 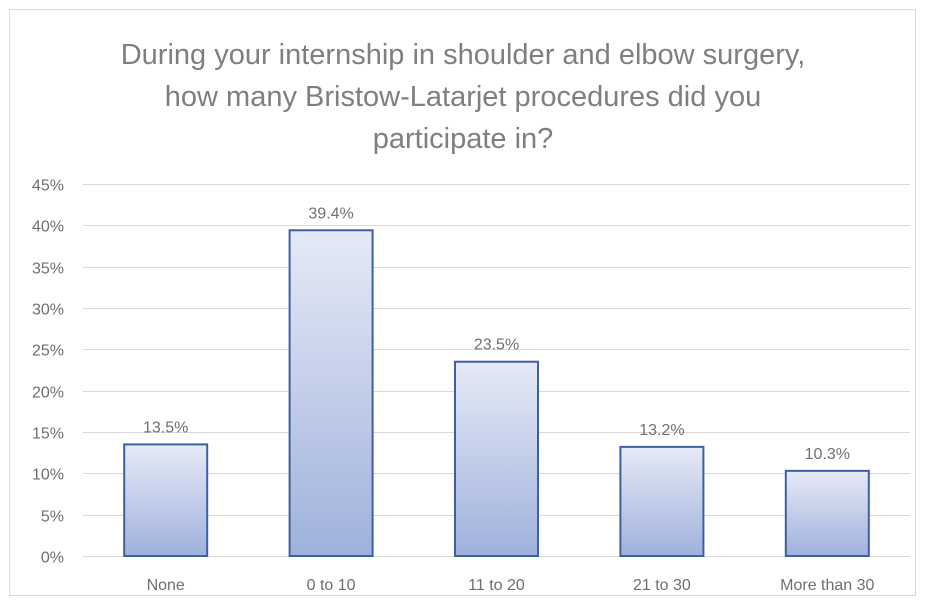 I want to click on bar-none, so click(x=166, y=500).